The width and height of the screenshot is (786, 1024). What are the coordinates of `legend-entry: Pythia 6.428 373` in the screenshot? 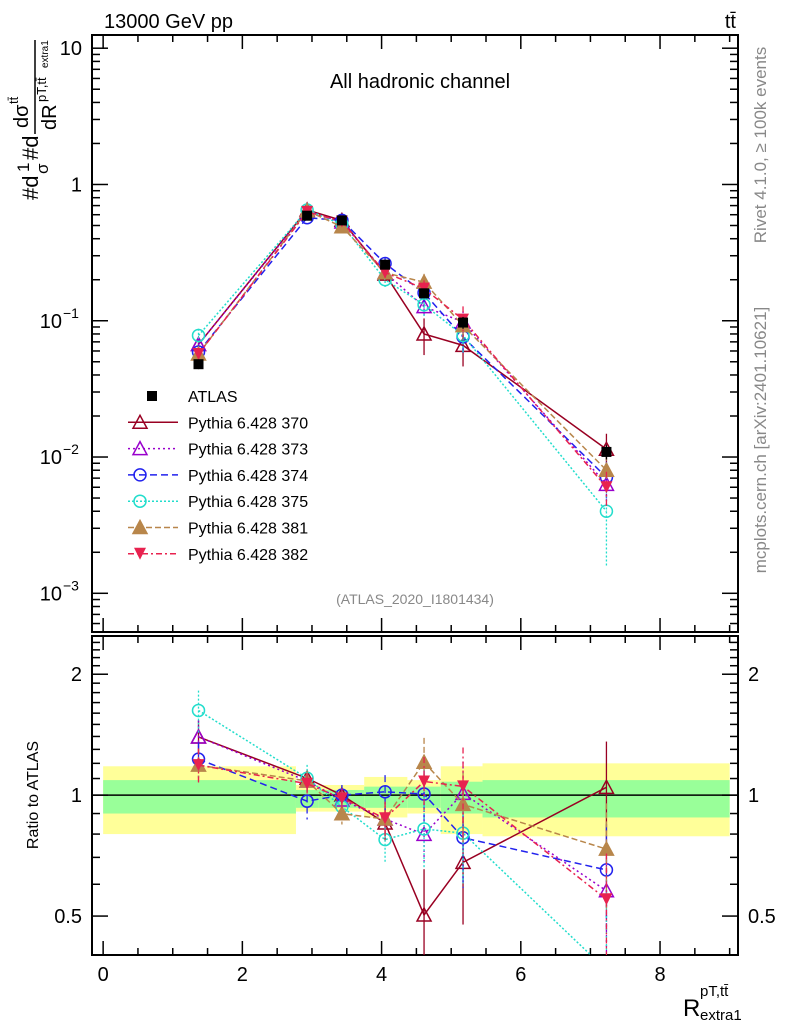 It's located at (218, 449).